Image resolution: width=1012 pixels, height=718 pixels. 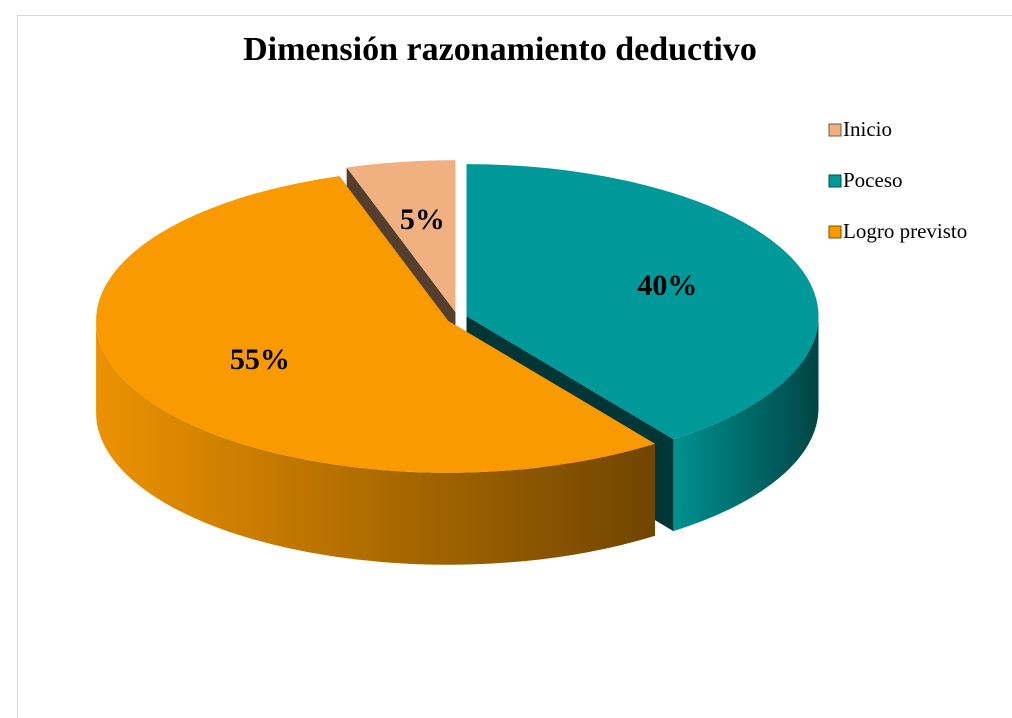 I want to click on legend-label: Inicio, so click(x=867, y=129).